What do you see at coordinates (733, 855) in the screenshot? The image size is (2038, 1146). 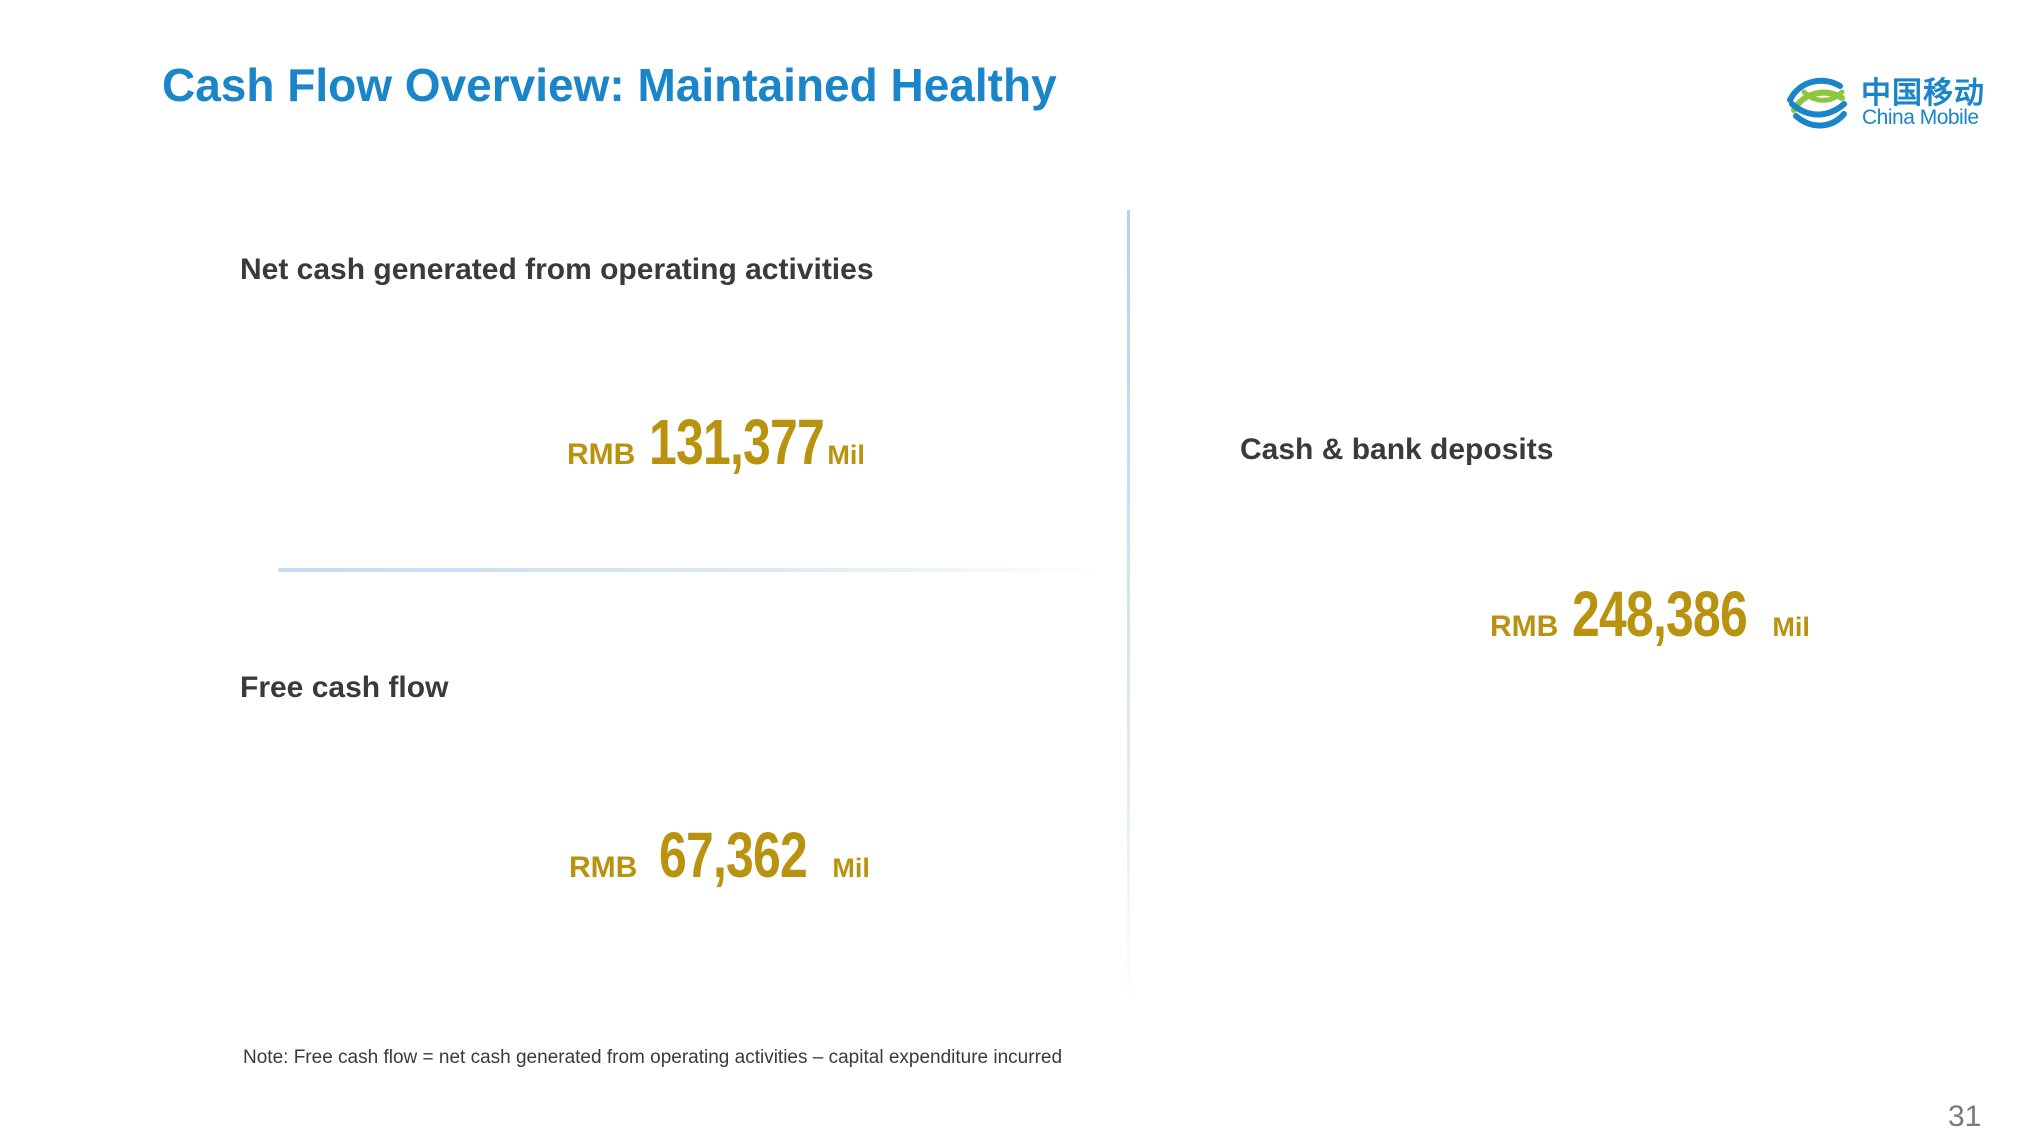 I see `free-cash-flow-value: 67,362` at bounding box center [733, 855].